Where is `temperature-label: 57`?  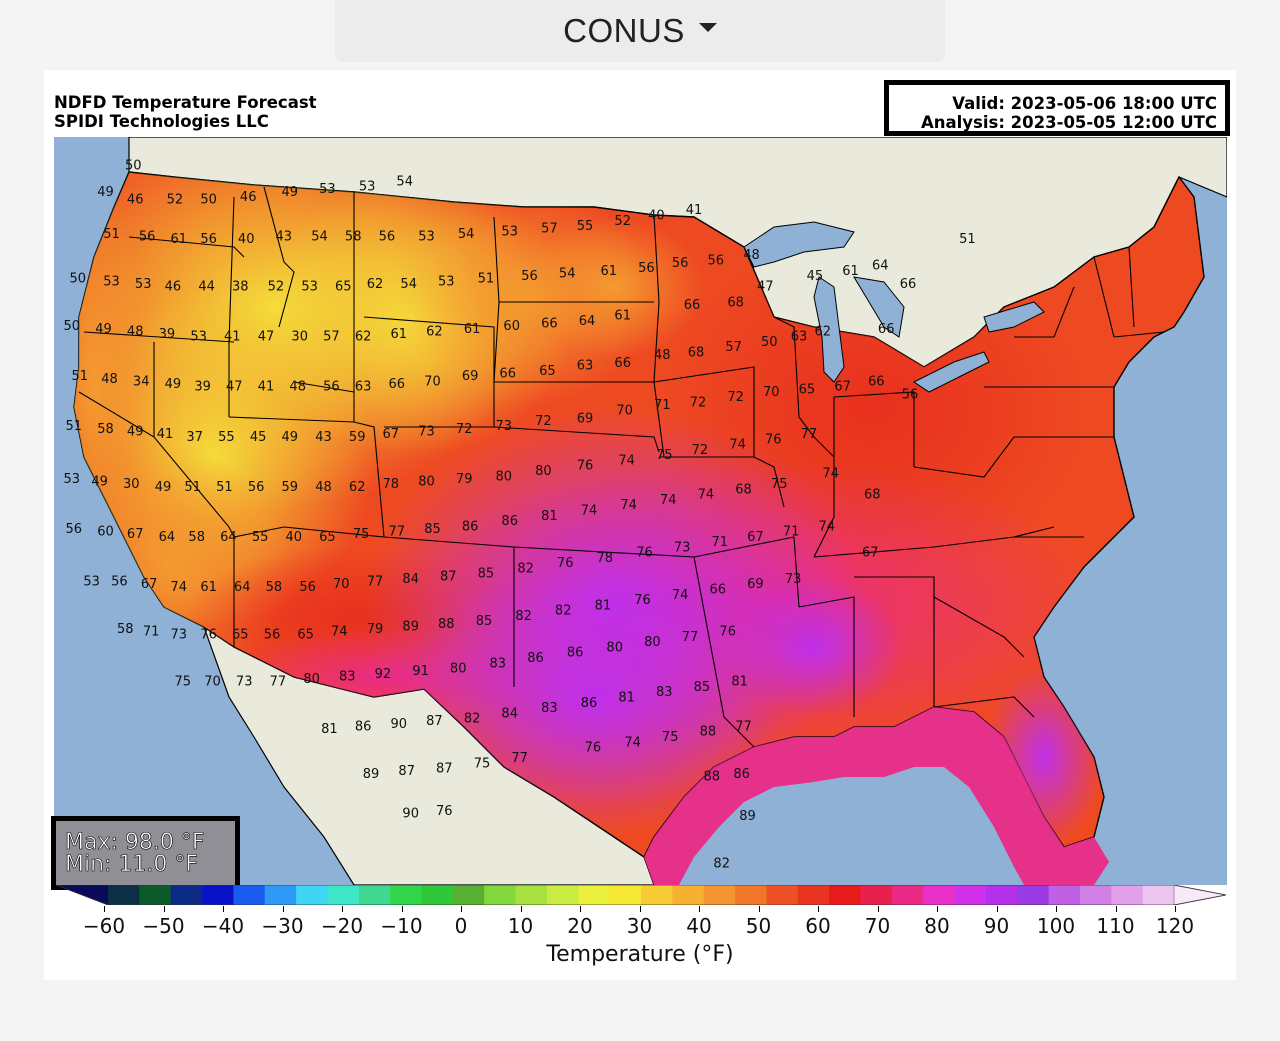 temperature-label: 57 is located at coordinates (549, 229).